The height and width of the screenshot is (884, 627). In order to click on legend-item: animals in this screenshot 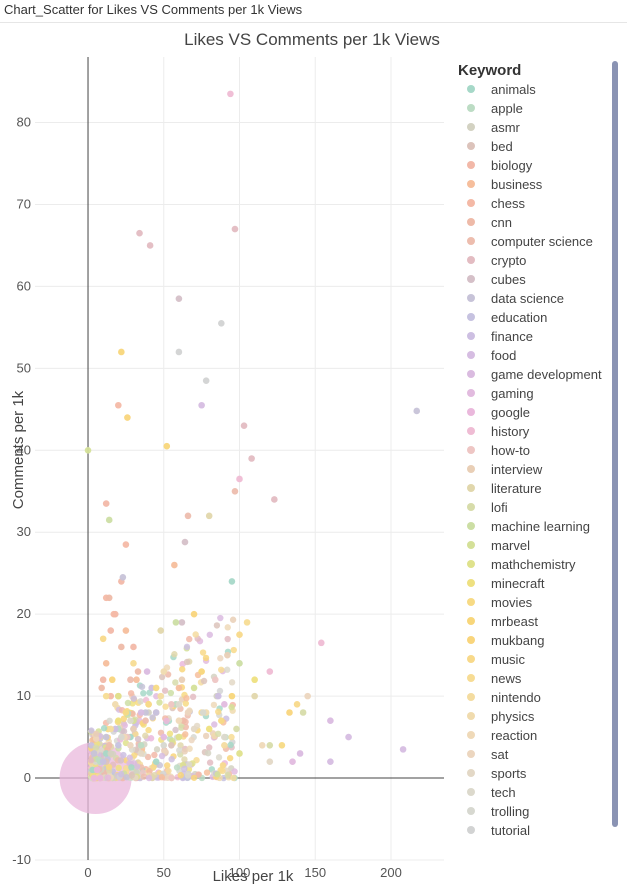, I will do `click(501, 89)`.